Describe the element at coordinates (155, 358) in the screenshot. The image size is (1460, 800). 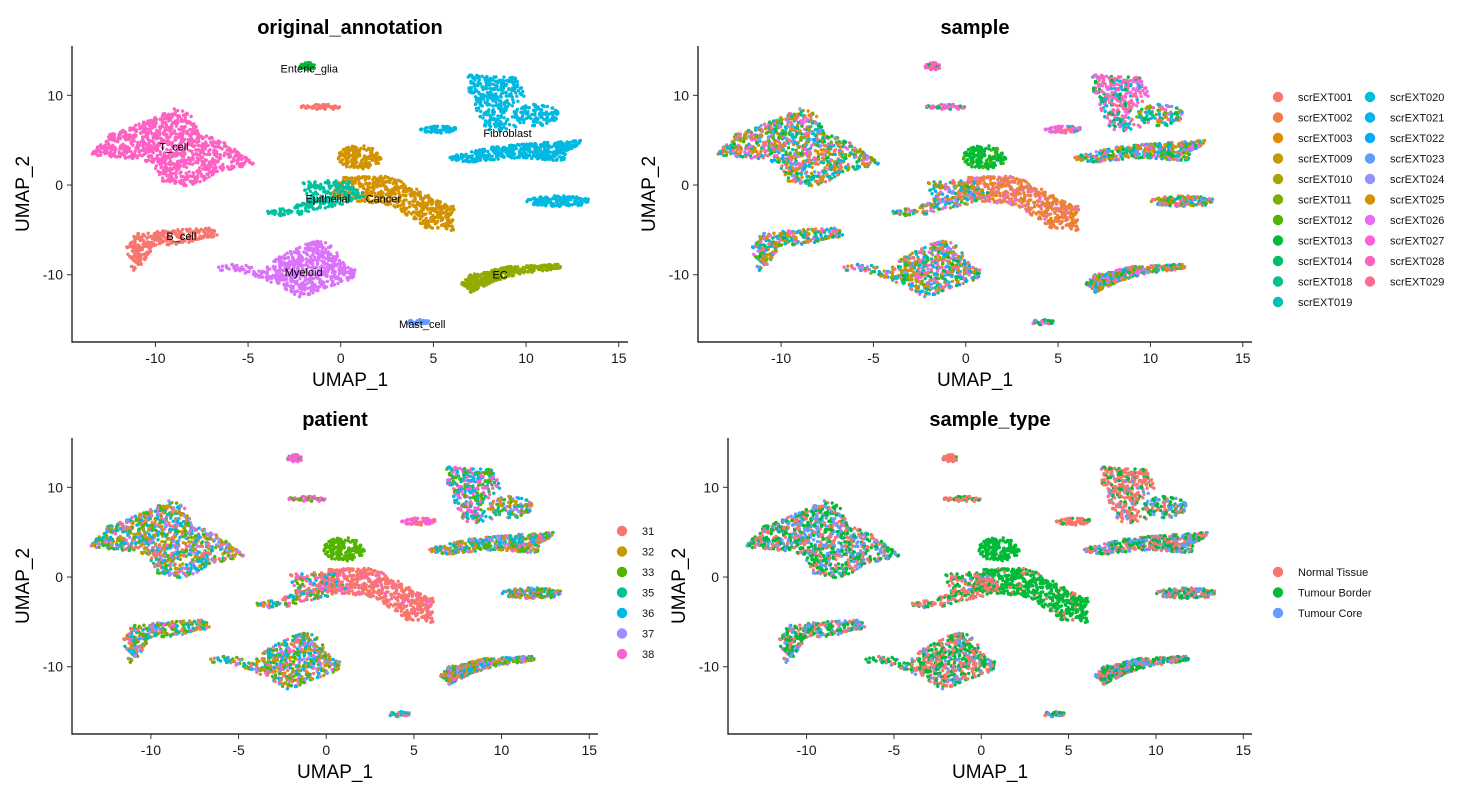
I see `x-tick-label: -10` at that location.